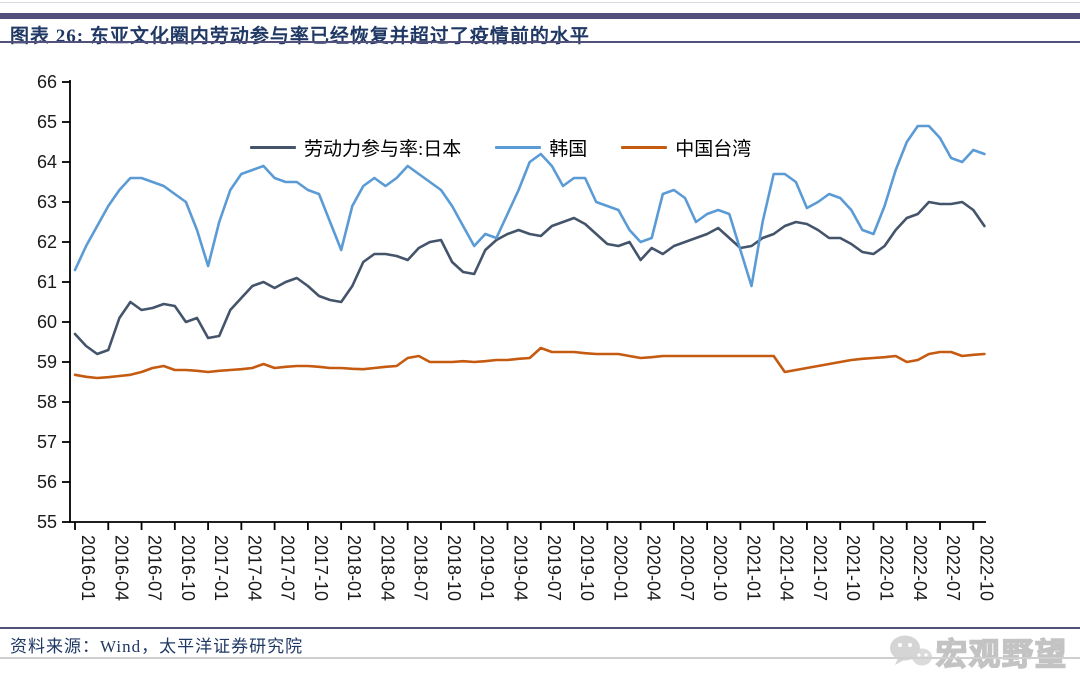  I want to click on x-tick-label: 2017-01, so click(221, 568).